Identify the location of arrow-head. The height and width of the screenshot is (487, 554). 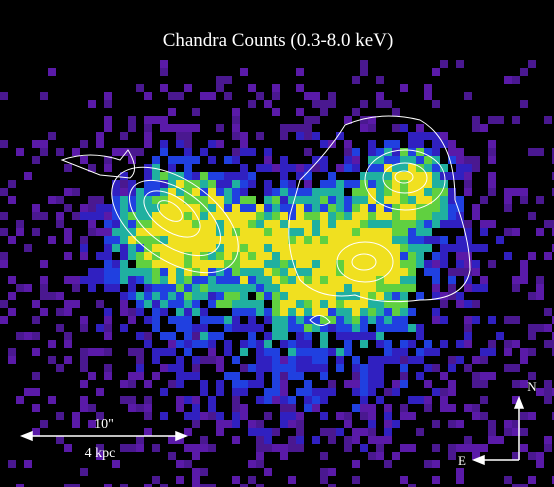
(26, 436).